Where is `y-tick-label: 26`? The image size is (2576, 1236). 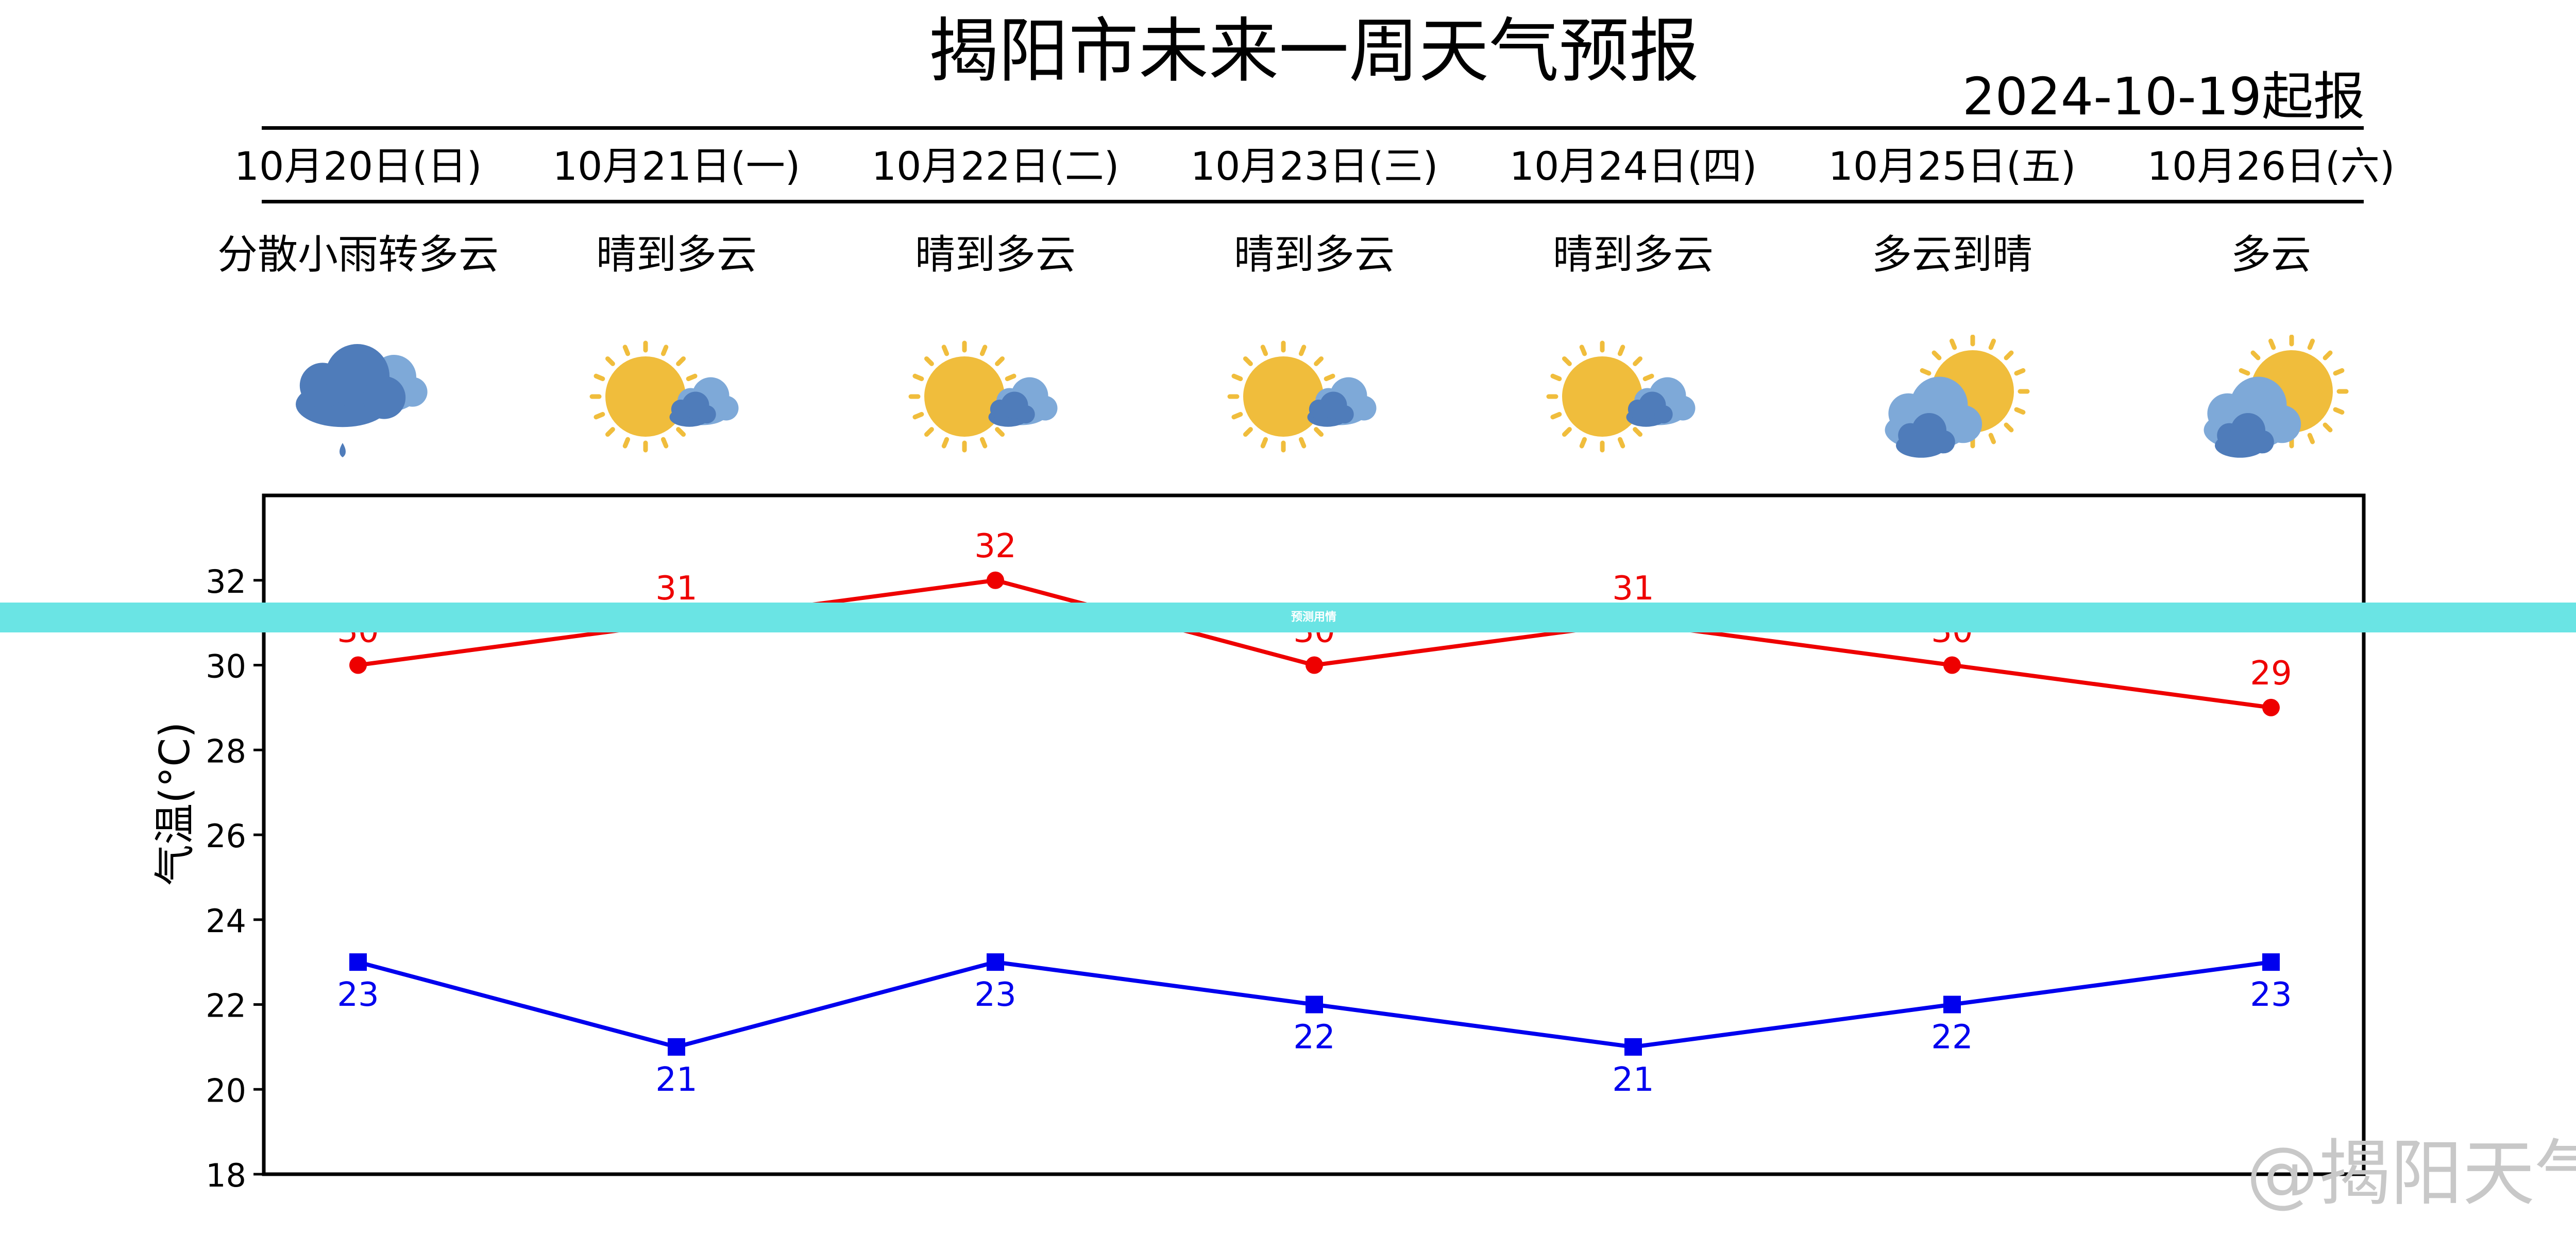
y-tick-label: 26 is located at coordinates (226, 836).